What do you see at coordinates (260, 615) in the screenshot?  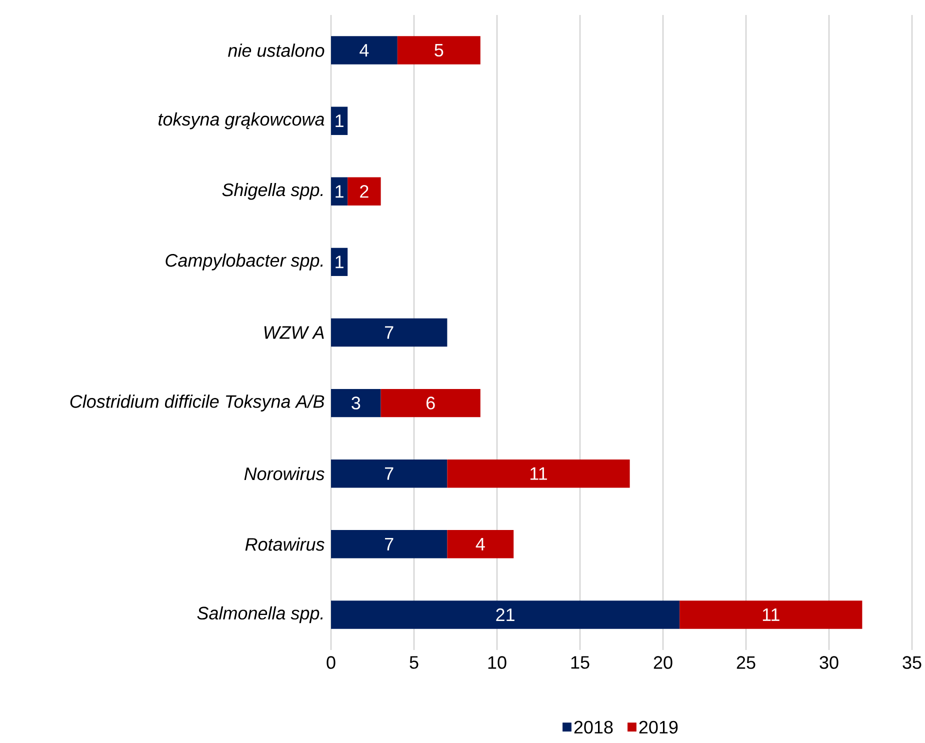 I see `y-tick-label: Salmonella spp.` at bounding box center [260, 615].